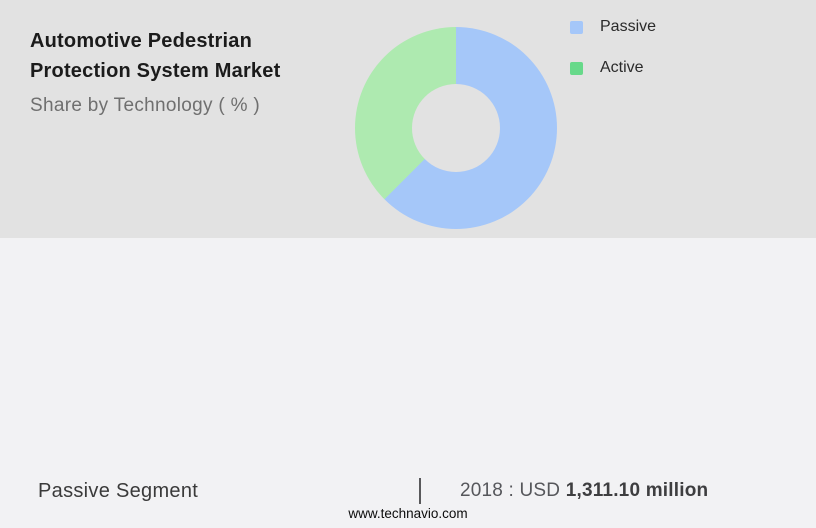 The width and height of the screenshot is (816, 528). I want to click on donut-hole, so click(456, 128).